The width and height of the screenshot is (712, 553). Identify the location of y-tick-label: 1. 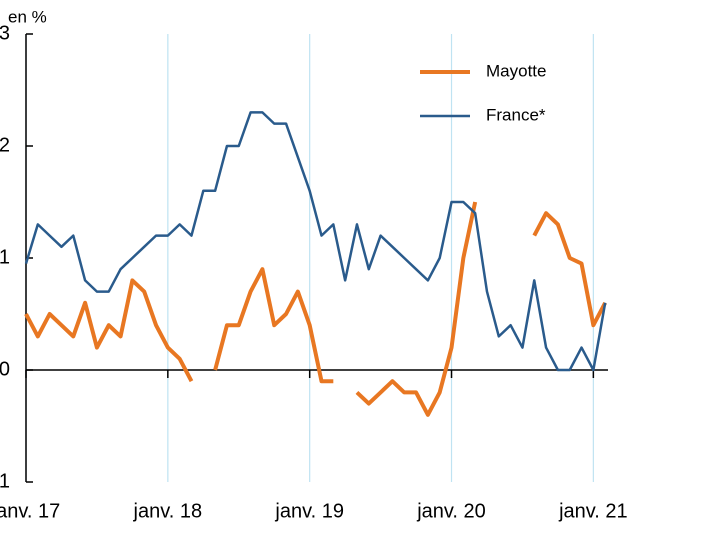
(5, 257).